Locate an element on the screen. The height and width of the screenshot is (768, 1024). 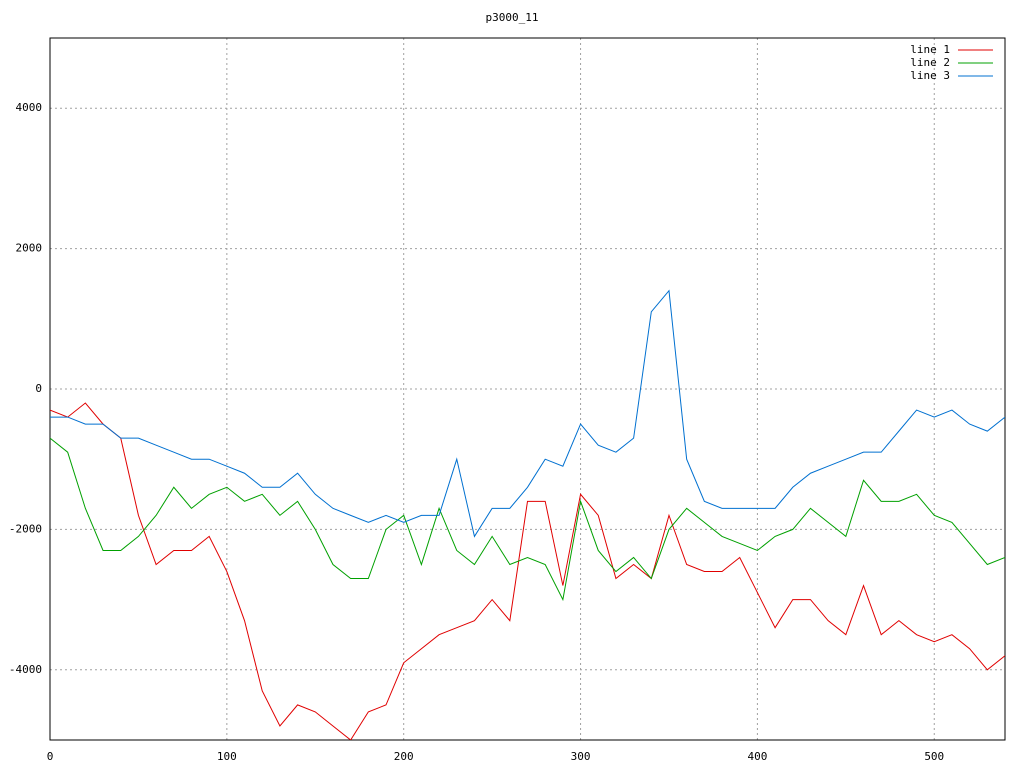
x-tick-label: 0 is located at coordinates (50, 756).